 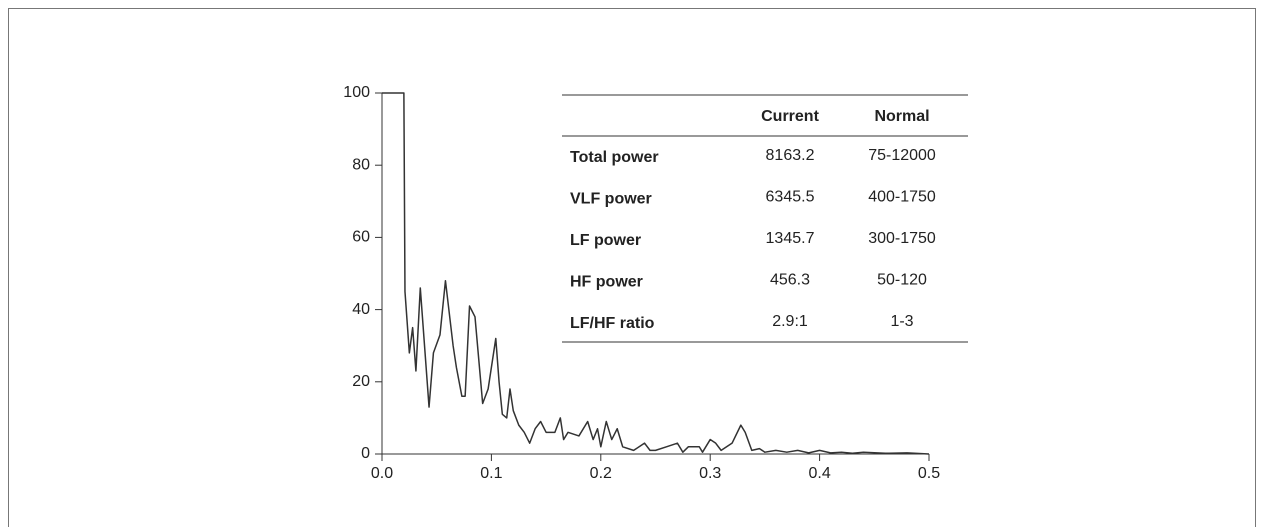 What do you see at coordinates (902, 238) in the screenshot?
I see `table-cell: 300-1750` at bounding box center [902, 238].